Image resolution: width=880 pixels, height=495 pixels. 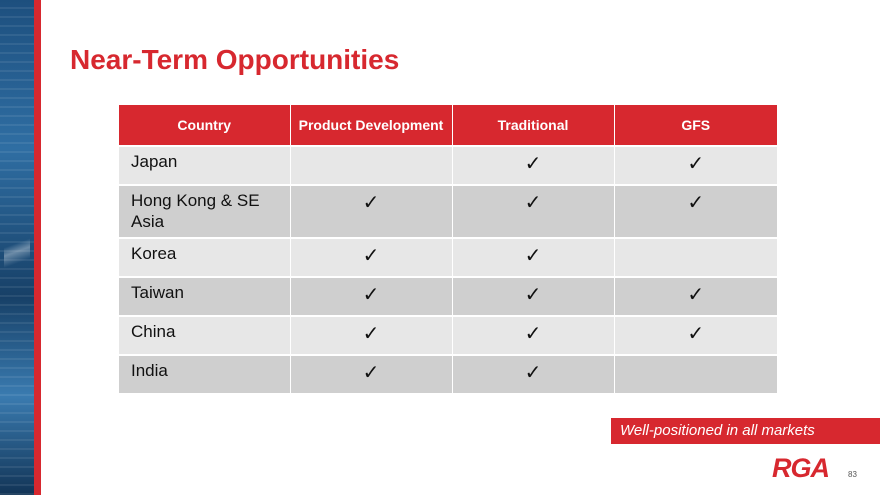 What do you see at coordinates (205, 373) in the screenshot?
I see `country-cell: India` at bounding box center [205, 373].